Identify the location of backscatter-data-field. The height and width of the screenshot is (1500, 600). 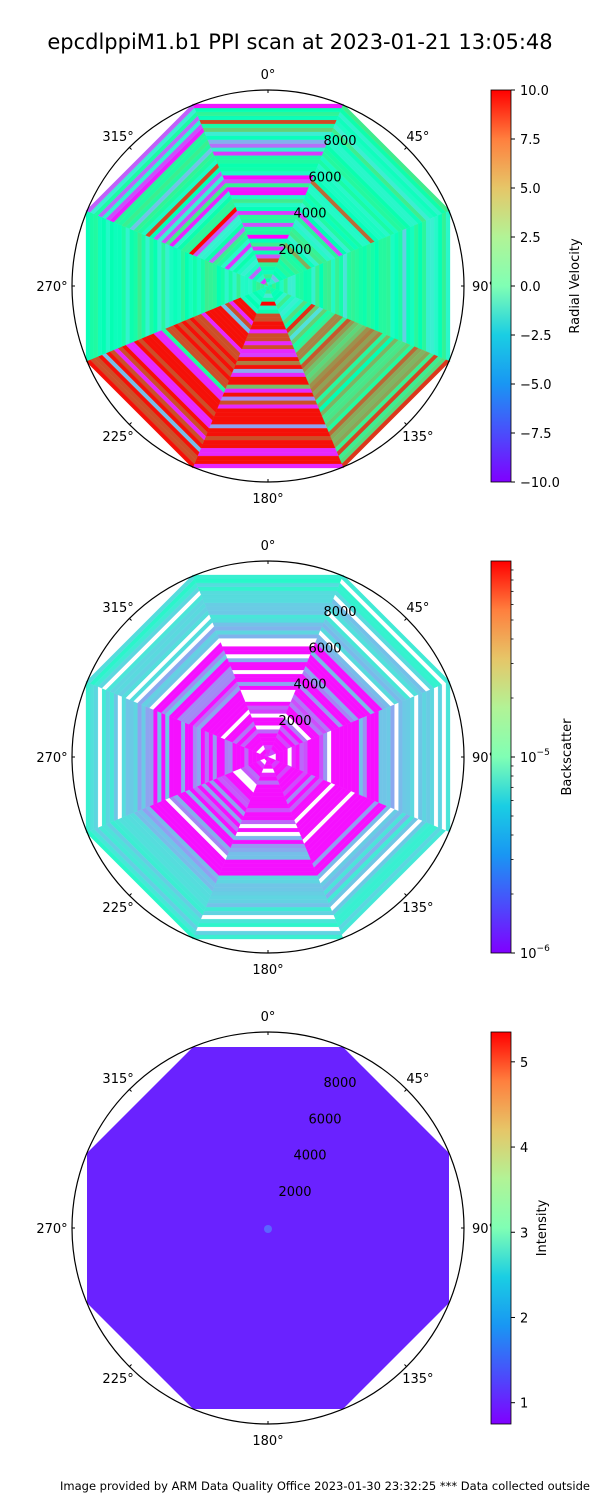
(268, 757).